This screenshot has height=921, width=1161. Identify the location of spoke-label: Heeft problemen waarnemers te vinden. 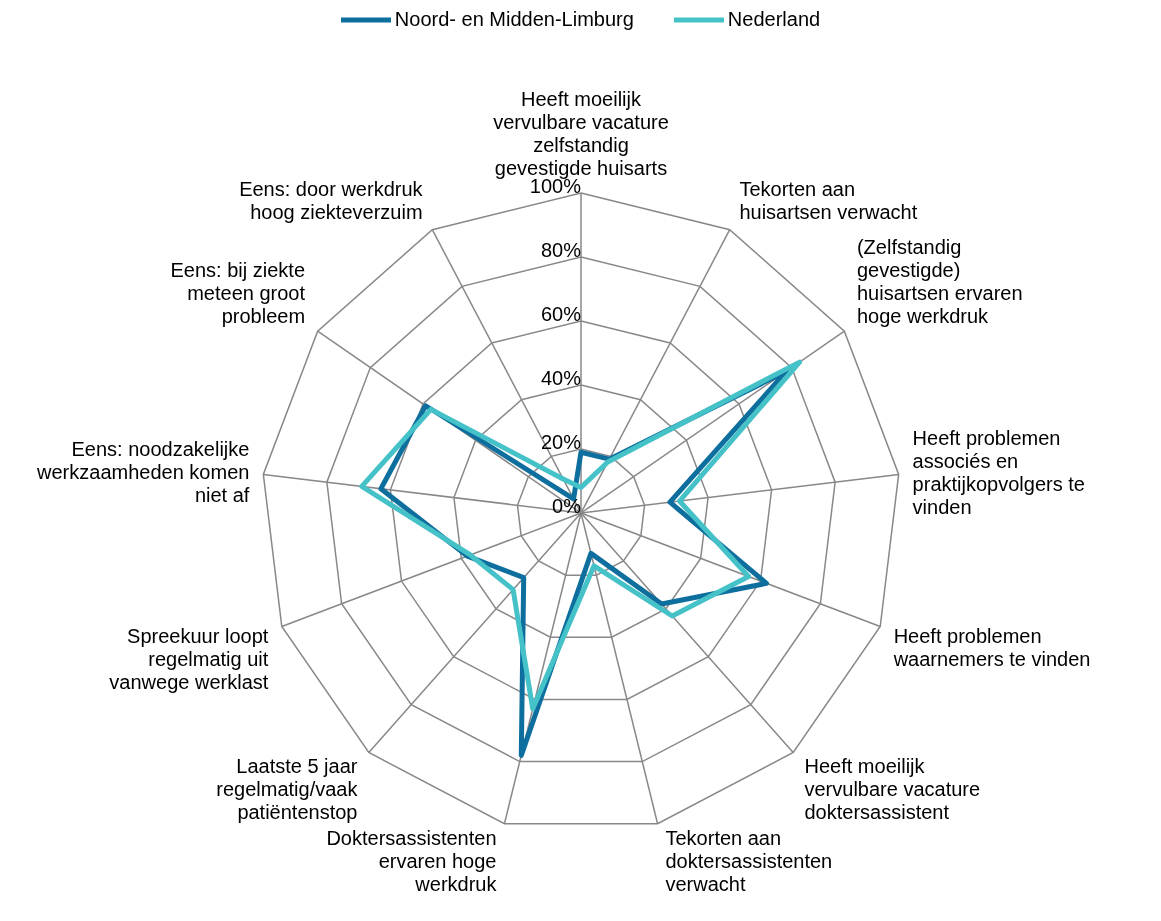
(991, 648).